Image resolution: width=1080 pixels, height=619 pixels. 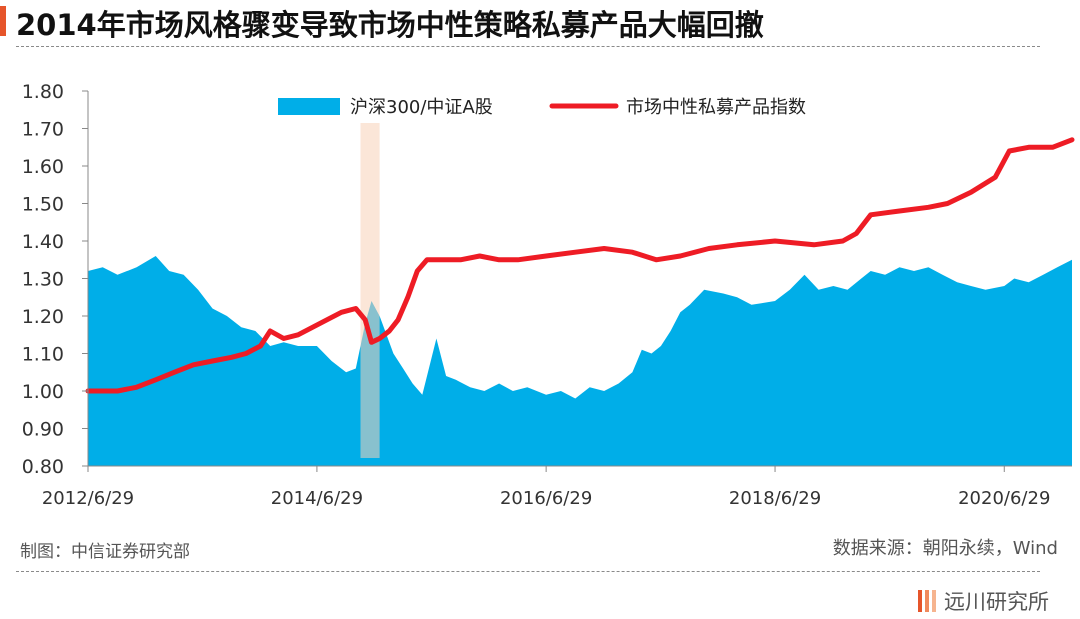 What do you see at coordinates (43, 355) in the screenshot?
I see `y-tick-label: 1.10` at bounding box center [43, 355].